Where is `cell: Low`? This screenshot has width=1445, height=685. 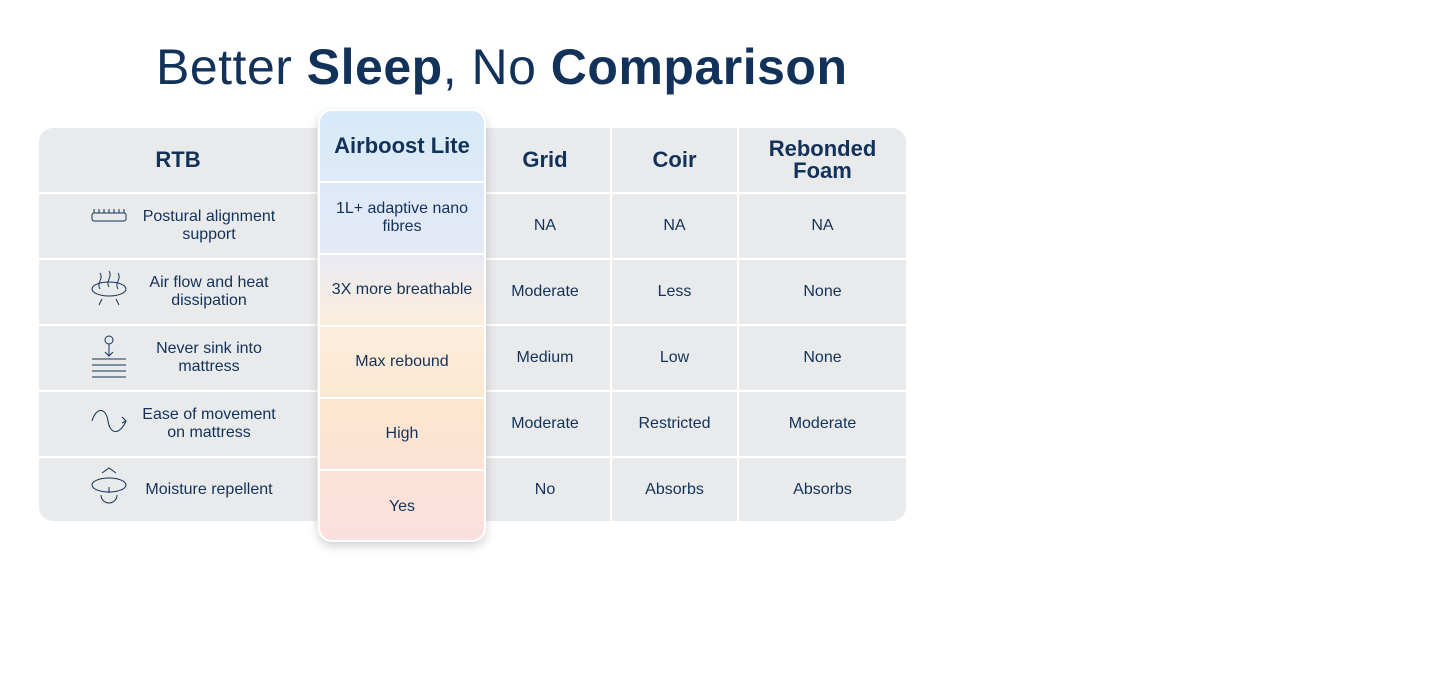 cell: Low is located at coordinates (674, 358).